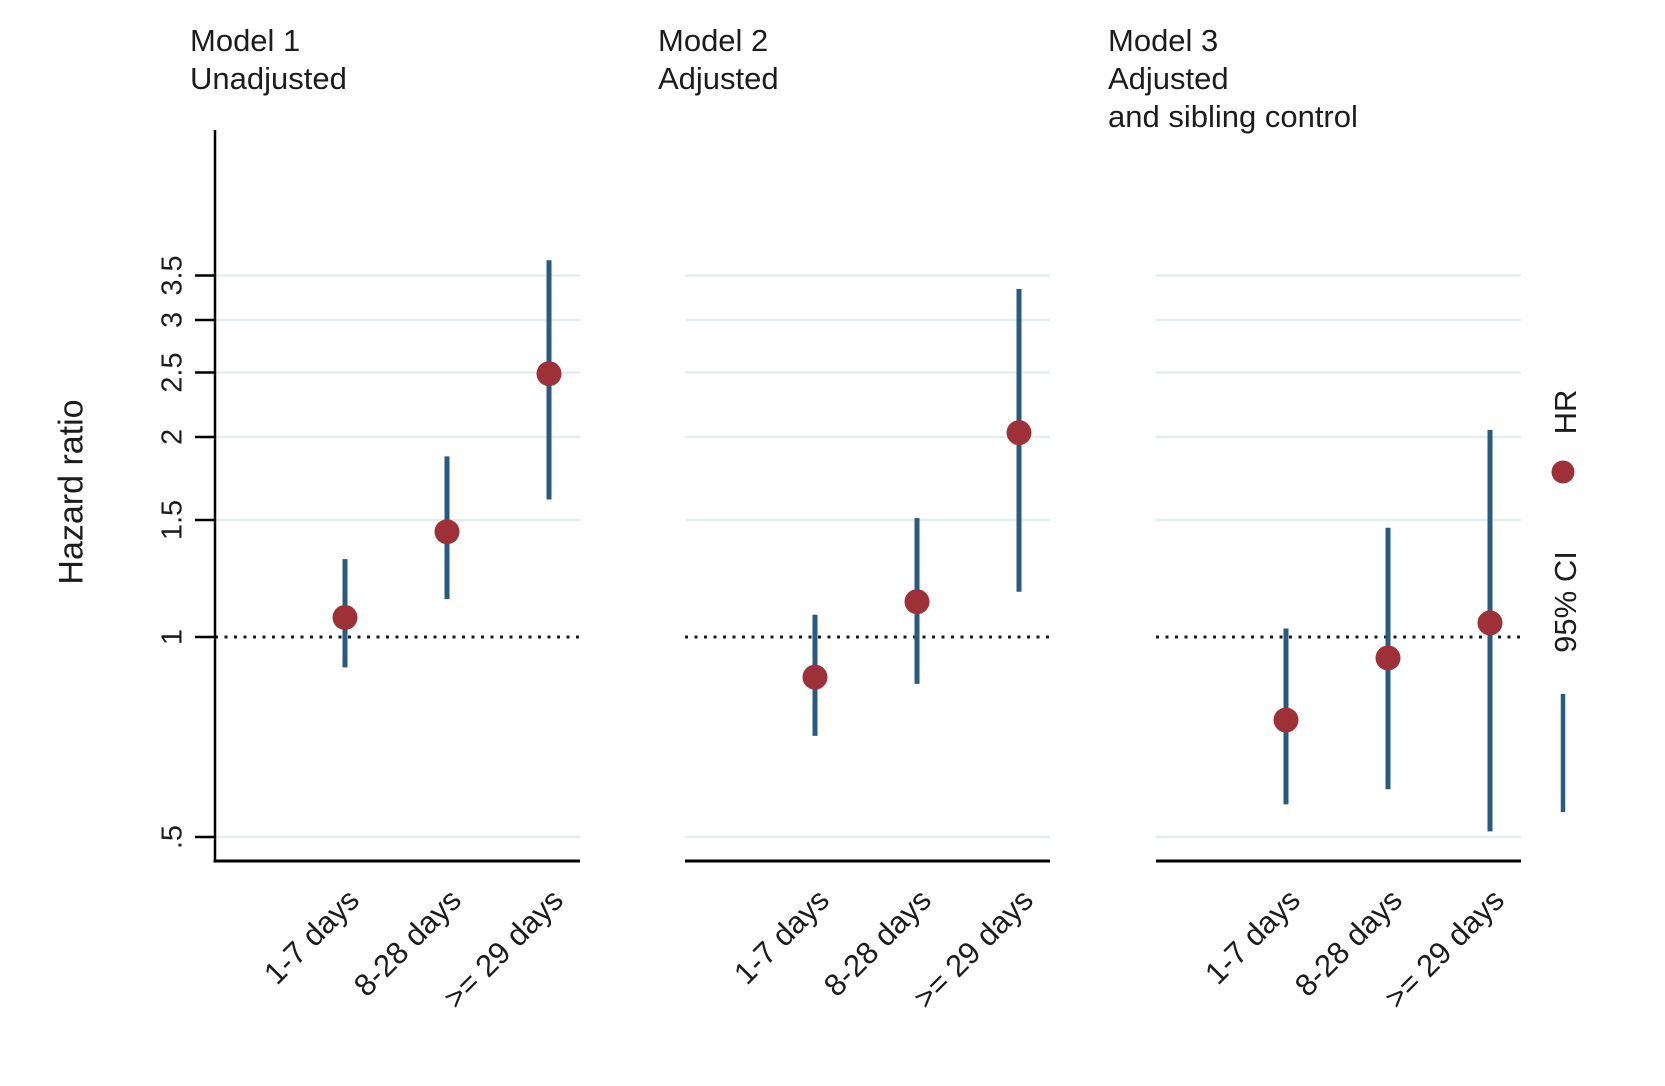 The width and height of the screenshot is (1665, 1086). What do you see at coordinates (1163, 40) in the screenshot?
I see `panel-3-title-line-1: Model 3` at bounding box center [1163, 40].